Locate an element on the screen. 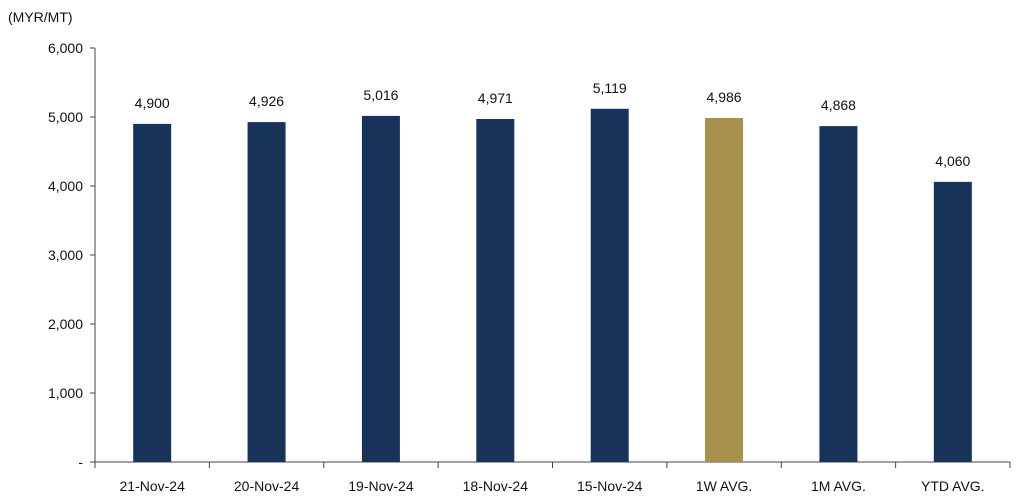  y-ticks: - 1,000 2,000 3,000 4,000 5,000 6,000 is located at coordinates (71, 255).